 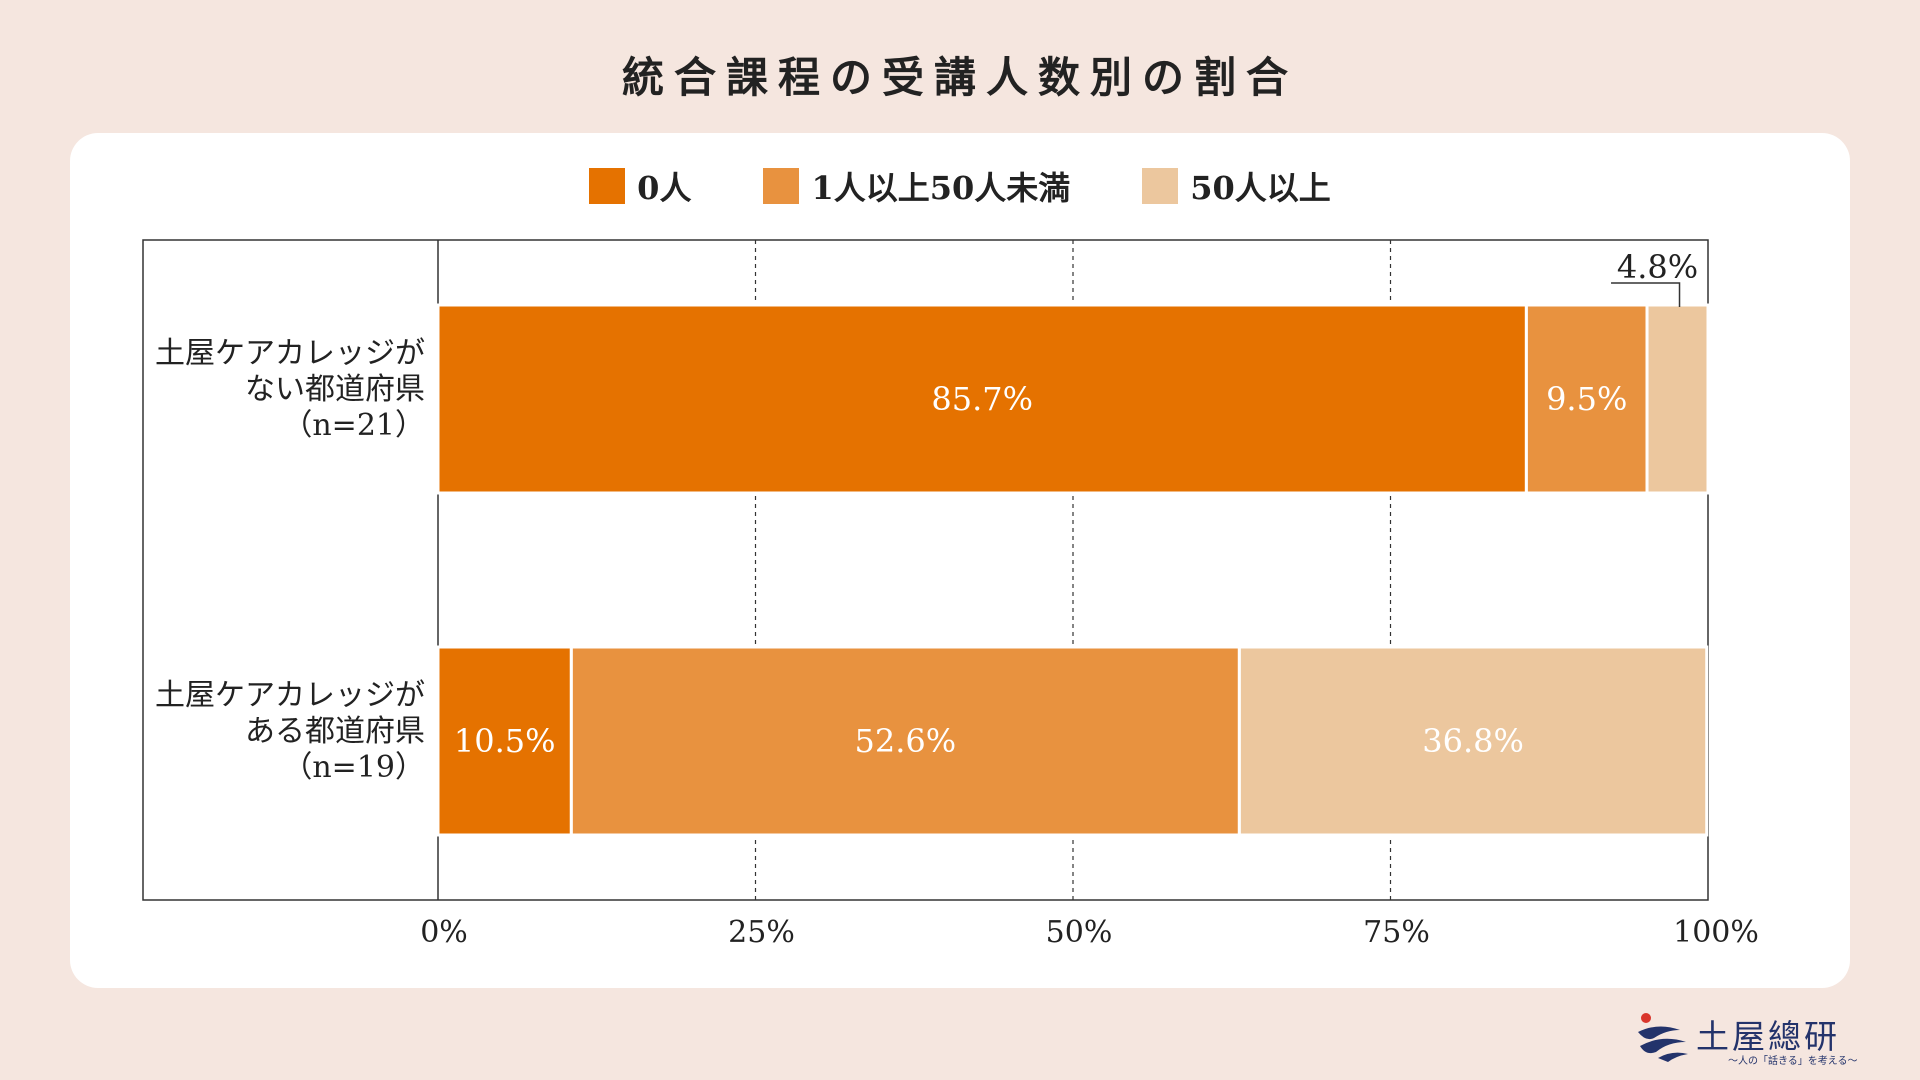 I want to click on legend-item-zero: 0人, so click(x=640, y=186).